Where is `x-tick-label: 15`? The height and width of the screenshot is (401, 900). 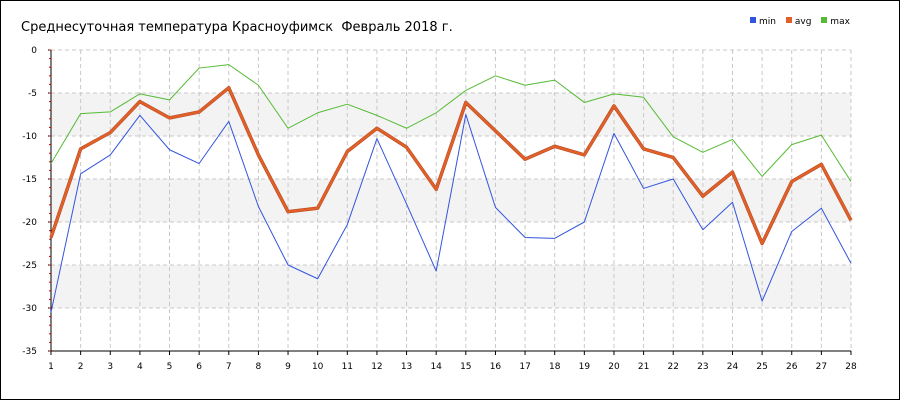
x-tick-label: 15 is located at coordinates (465, 367).